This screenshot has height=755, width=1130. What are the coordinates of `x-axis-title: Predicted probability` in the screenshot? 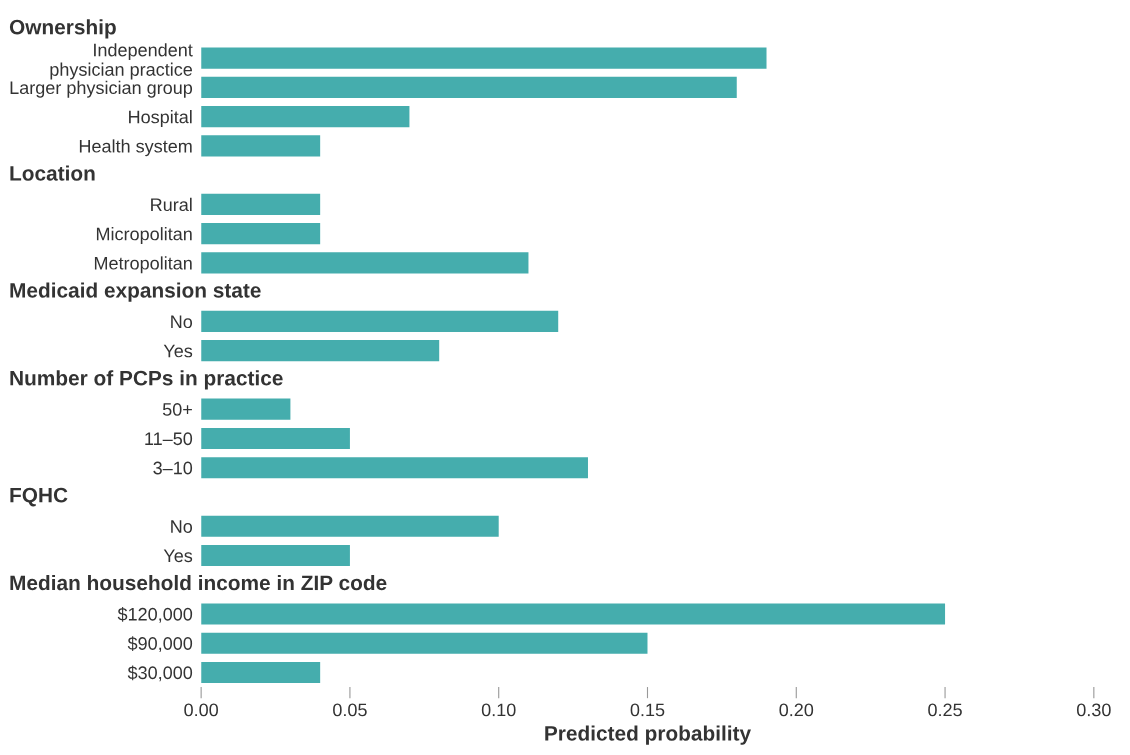 It's located at (648, 735).